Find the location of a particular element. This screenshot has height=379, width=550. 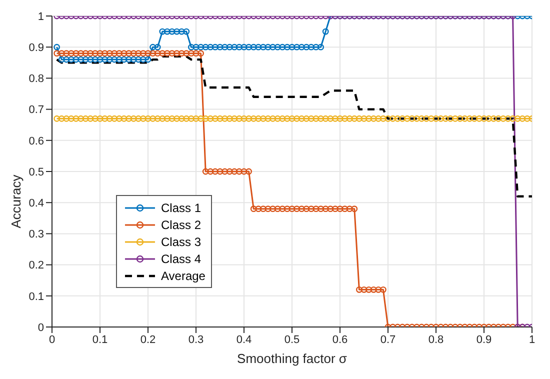

x-axis-title: Smoothing factor σ is located at coordinates (292, 358).